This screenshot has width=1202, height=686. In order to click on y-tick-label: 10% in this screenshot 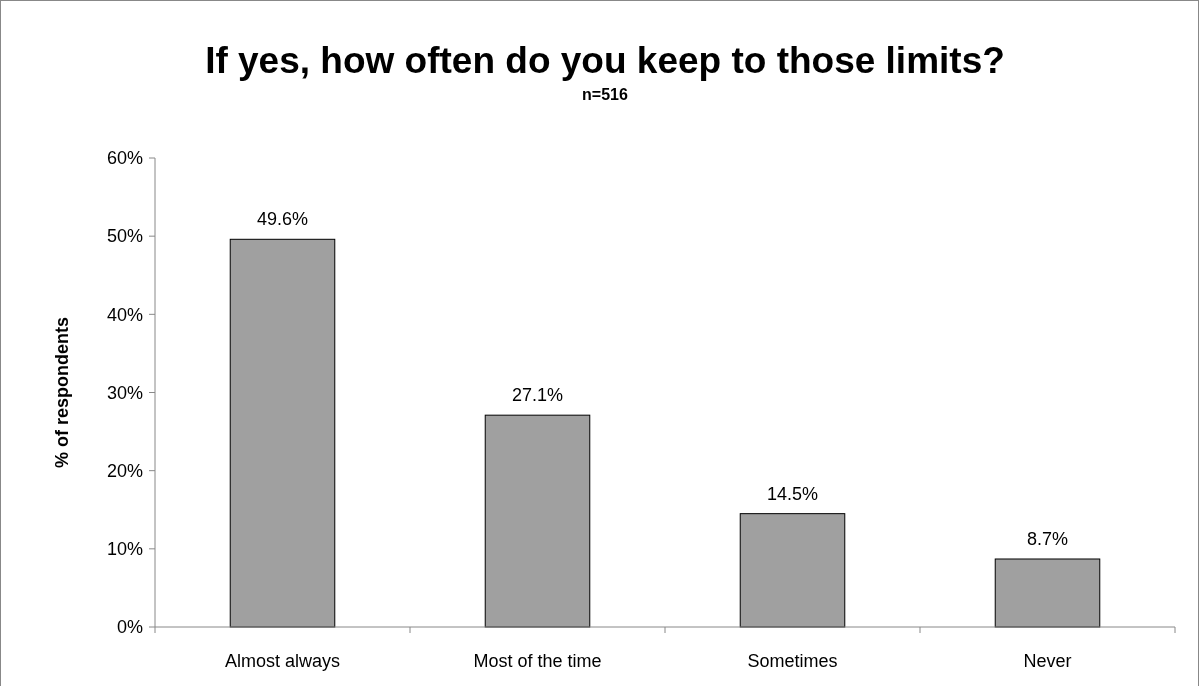, I will do `click(124, 549)`.